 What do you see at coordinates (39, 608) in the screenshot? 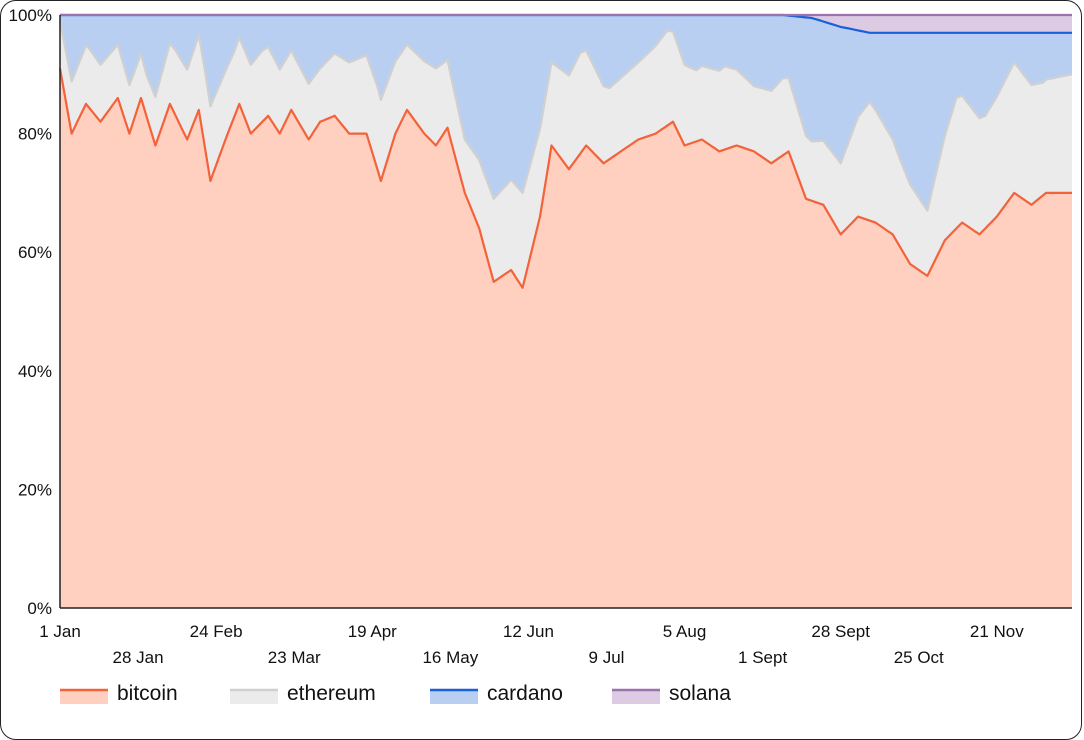
I see `y-tick-label: 0%` at bounding box center [39, 608].